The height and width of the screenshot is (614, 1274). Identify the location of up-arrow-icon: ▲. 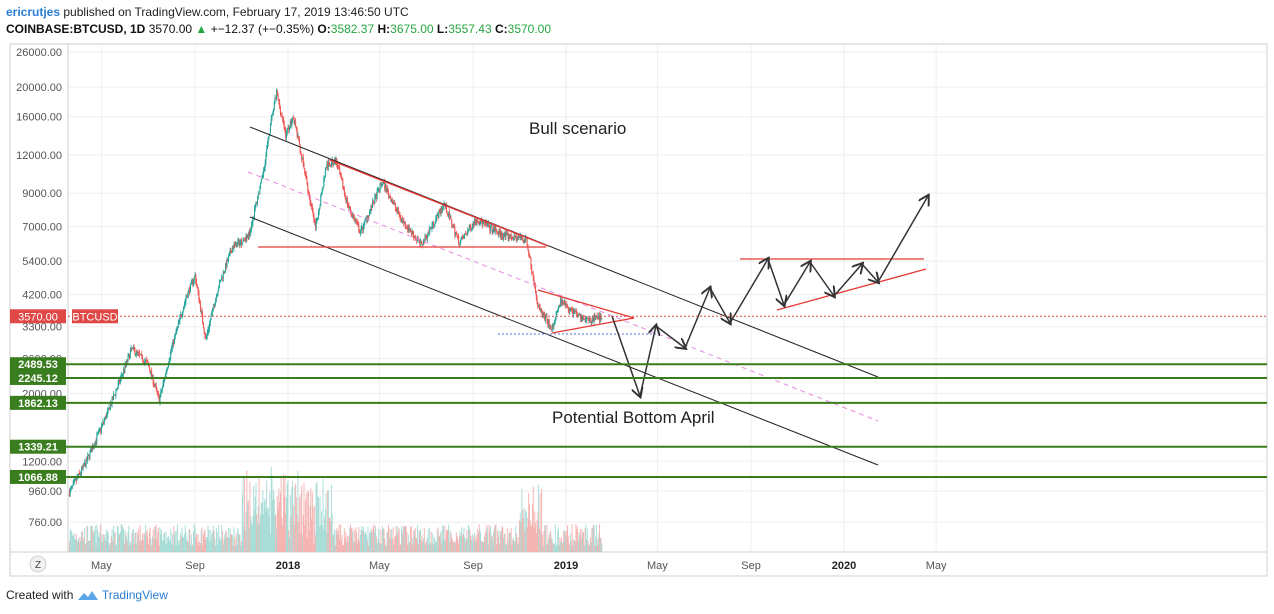
(201, 29).